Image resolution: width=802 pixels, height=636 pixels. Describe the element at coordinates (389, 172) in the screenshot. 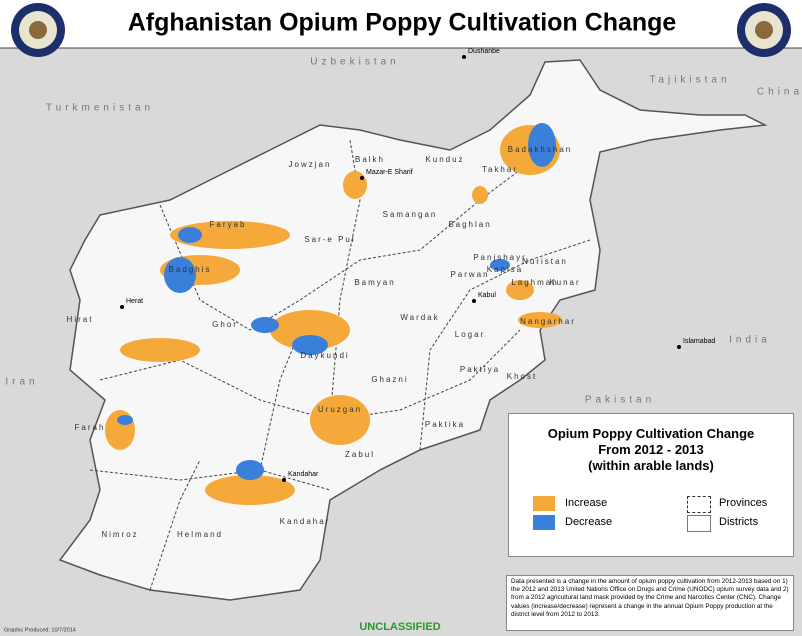

I see `city-label: Mazar-E Sharif` at that location.